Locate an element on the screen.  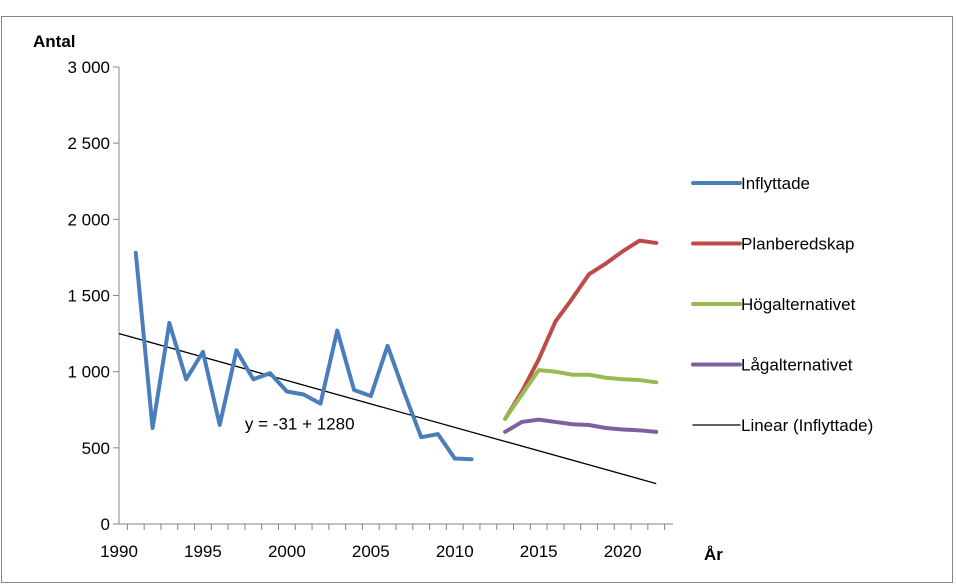
x-tick-label: 2005 is located at coordinates (371, 551).